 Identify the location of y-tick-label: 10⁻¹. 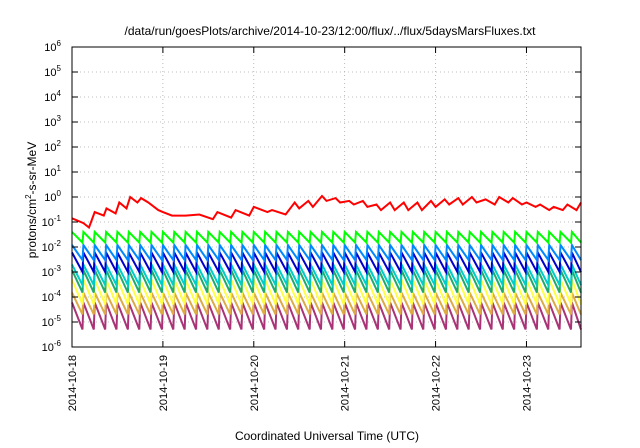
(52, 221).